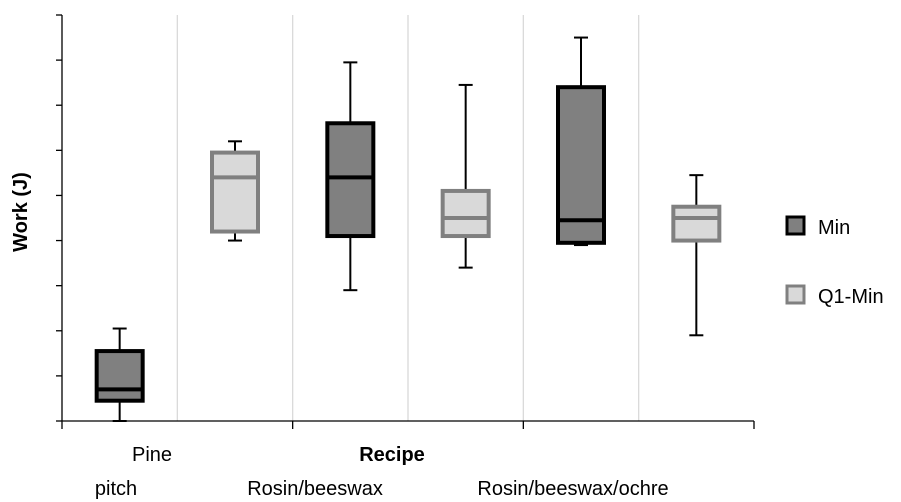  I want to click on x-ticks, so click(408, 425).